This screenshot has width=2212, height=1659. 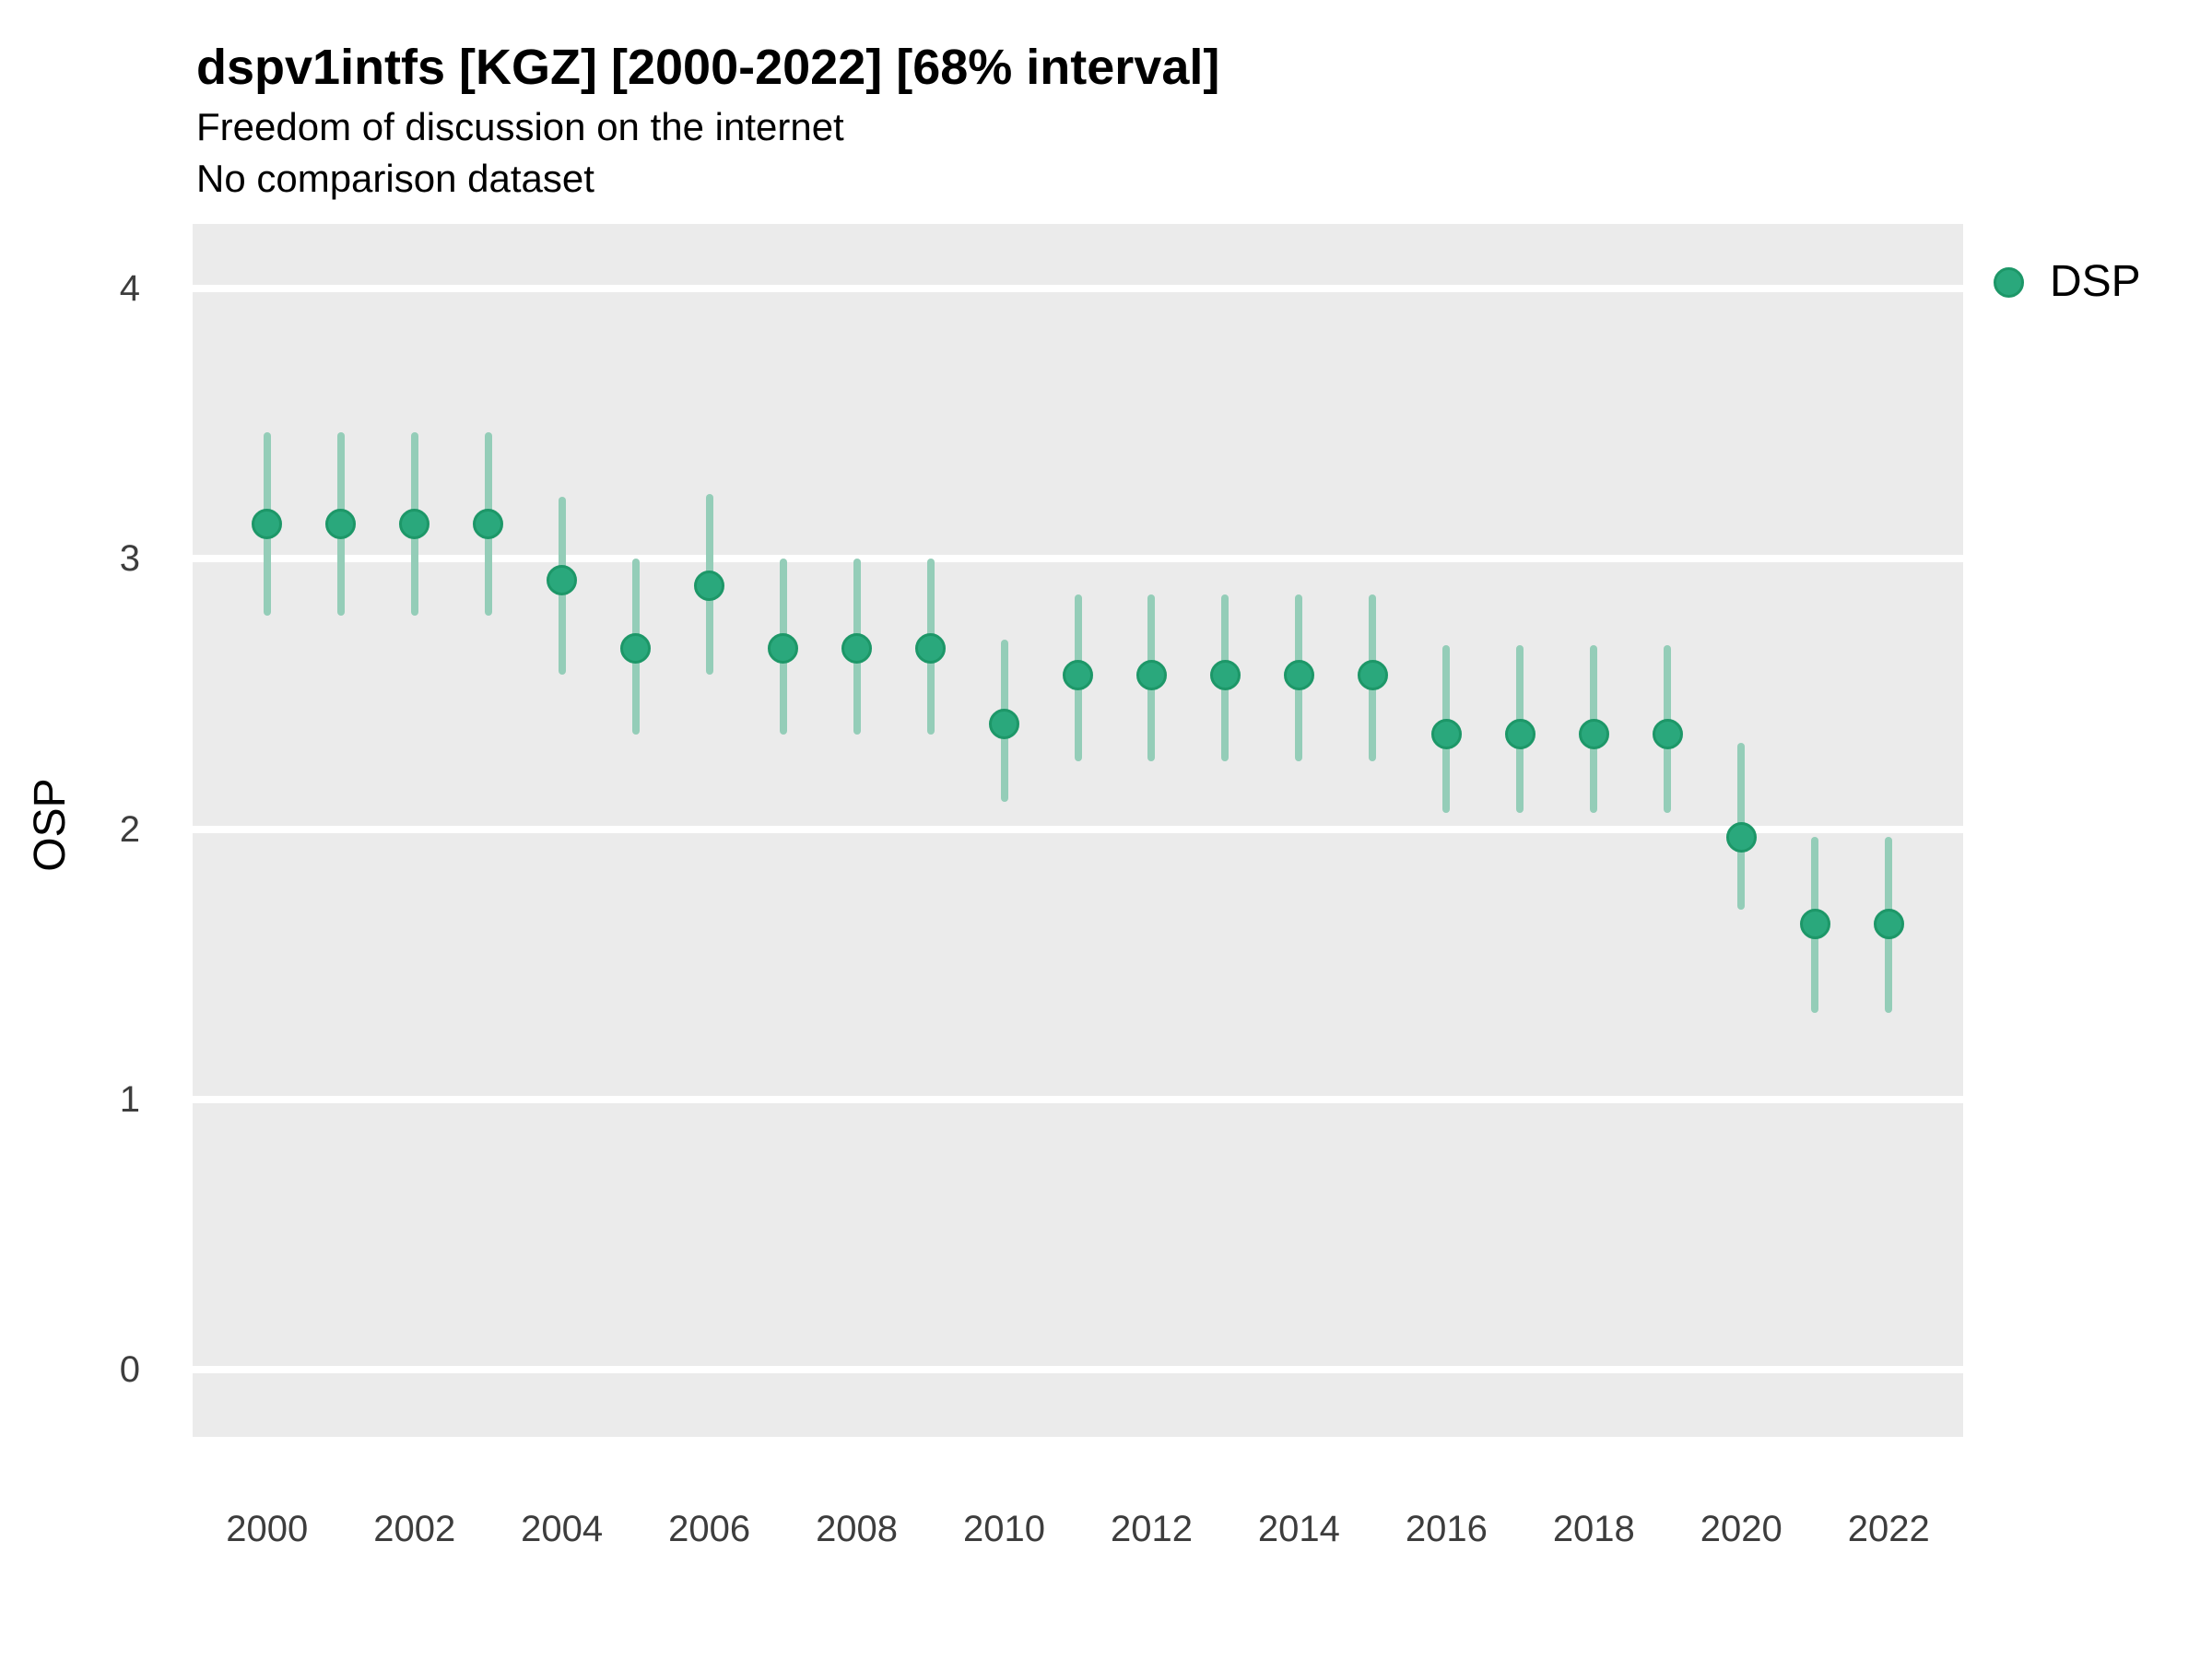 What do you see at coordinates (129, 1369) in the screenshot?
I see `y-tick-label-0: 0` at bounding box center [129, 1369].